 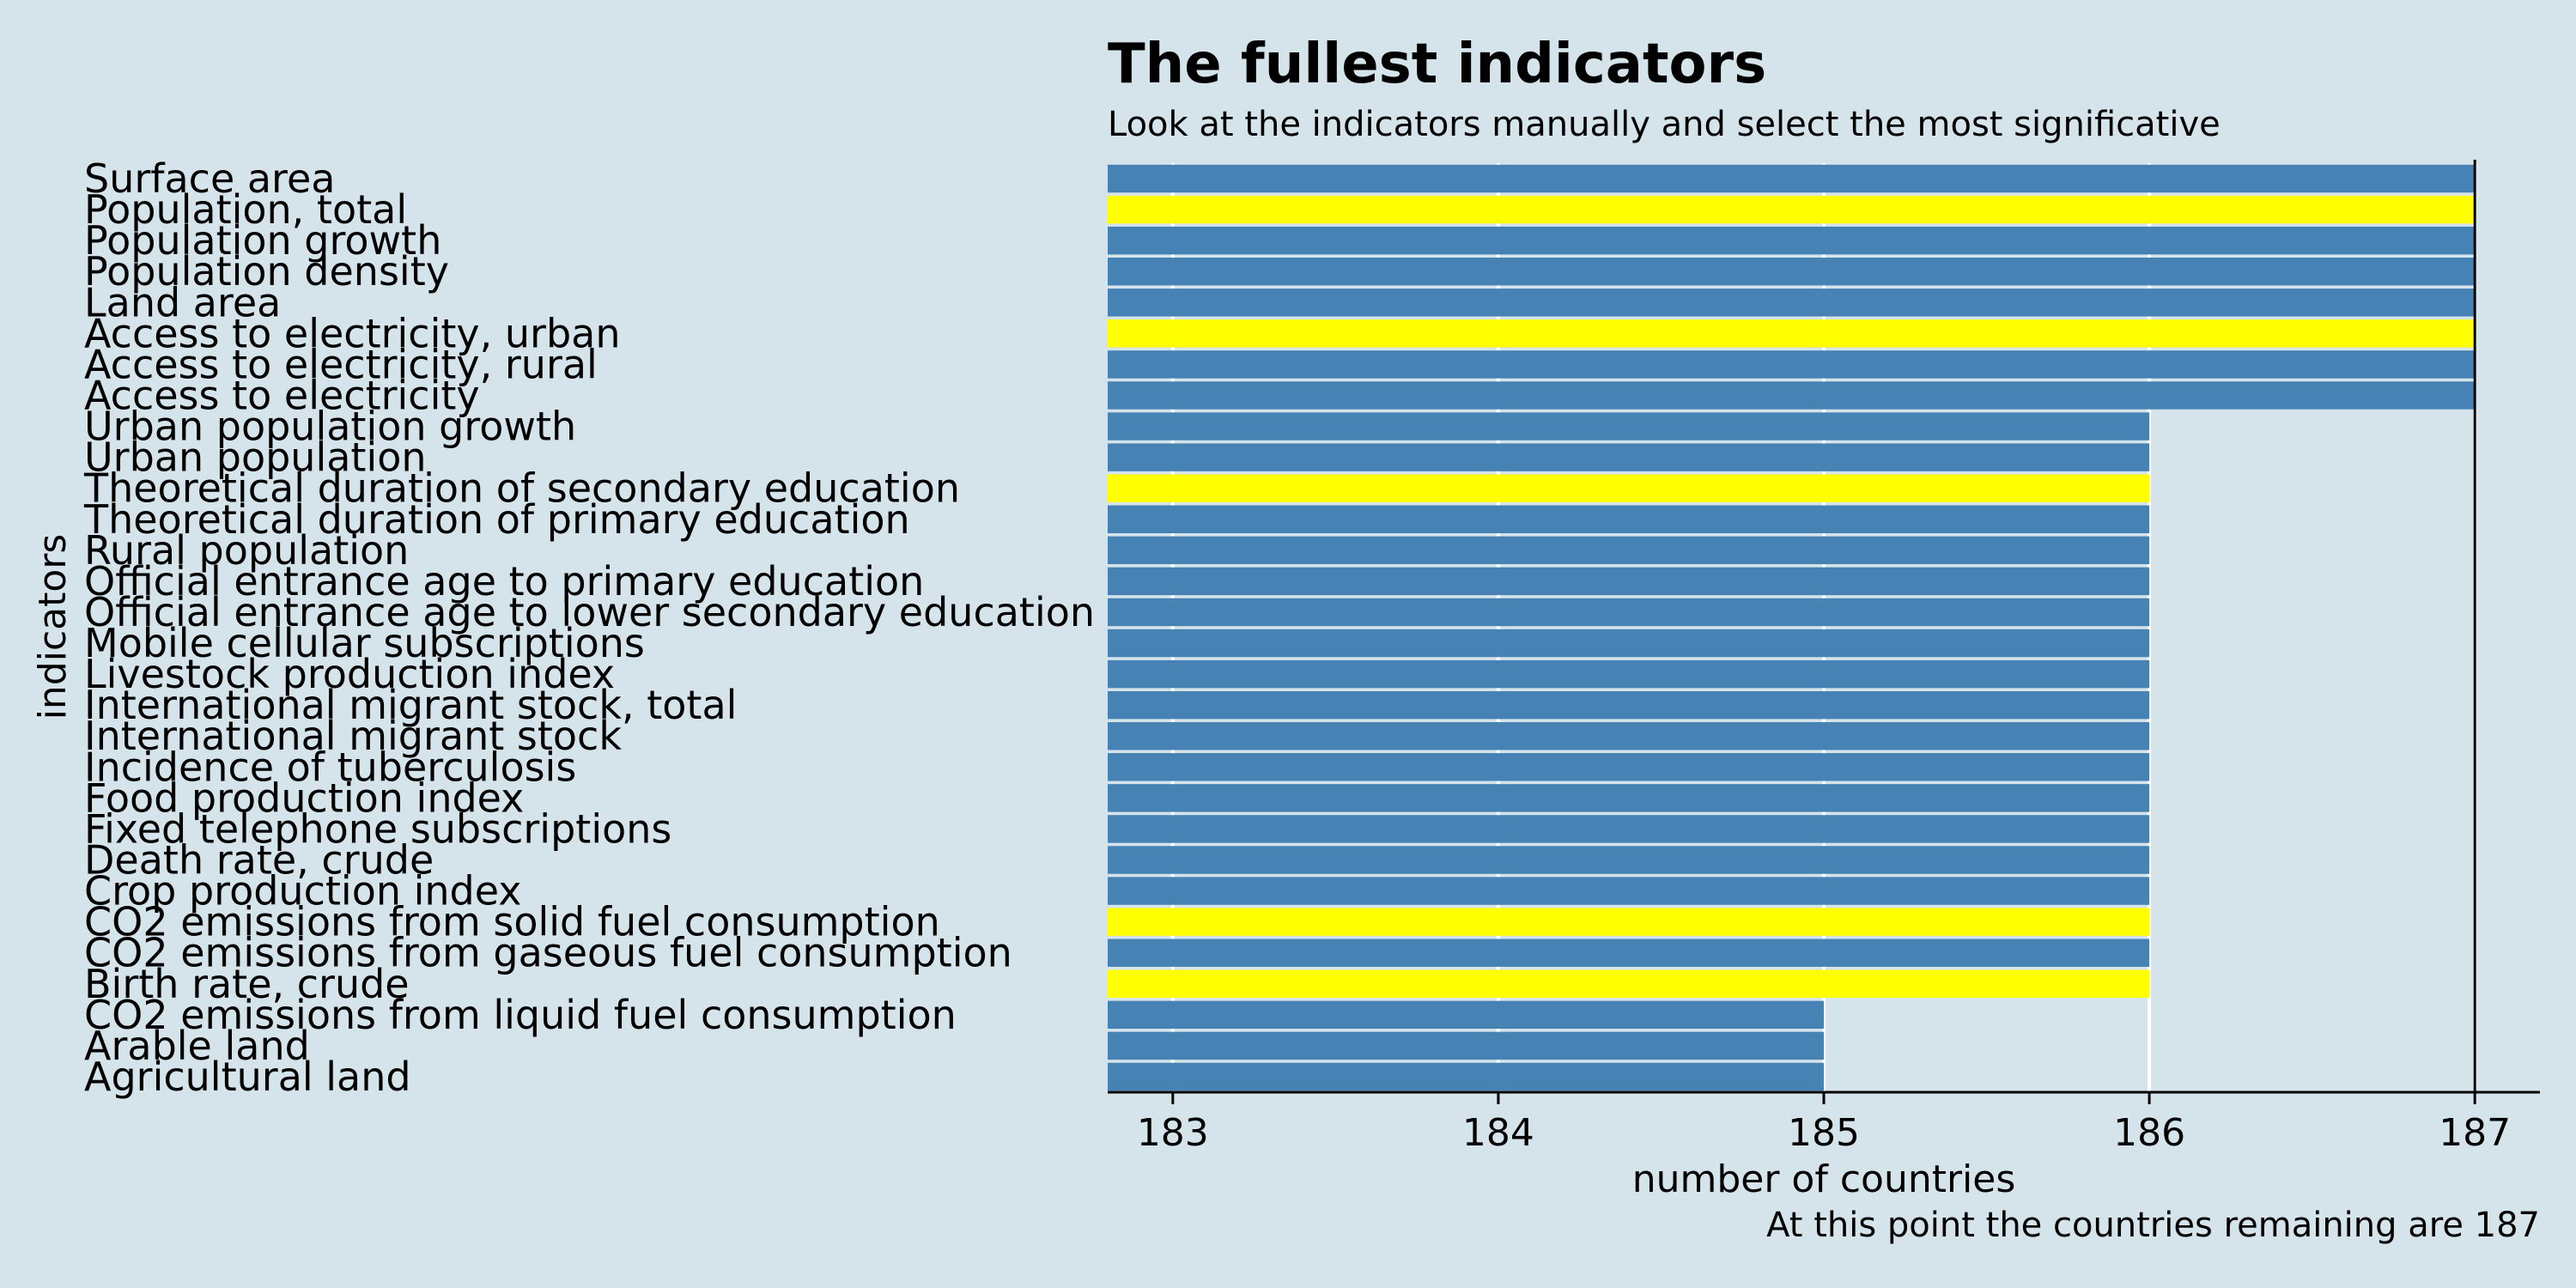 What do you see at coordinates (1437, 64) in the screenshot?
I see `chart-title: The fullest indicators` at bounding box center [1437, 64].